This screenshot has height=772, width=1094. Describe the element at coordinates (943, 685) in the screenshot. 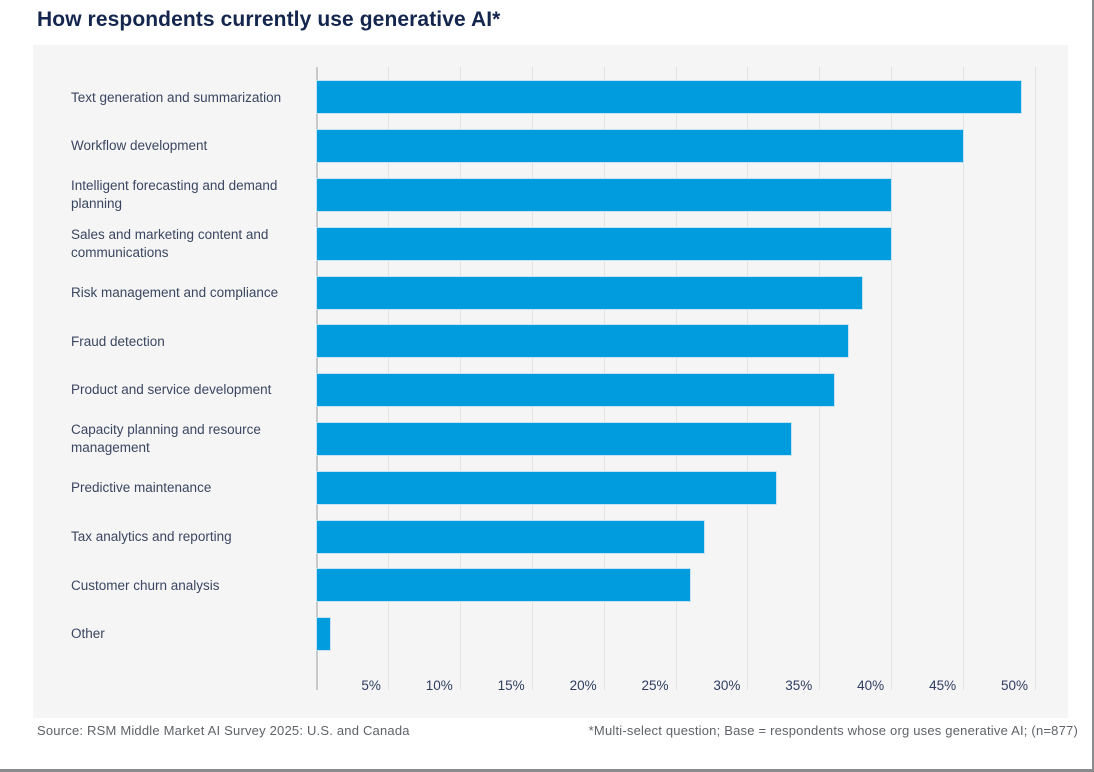

I see `x-tick-label: 45%` at that location.